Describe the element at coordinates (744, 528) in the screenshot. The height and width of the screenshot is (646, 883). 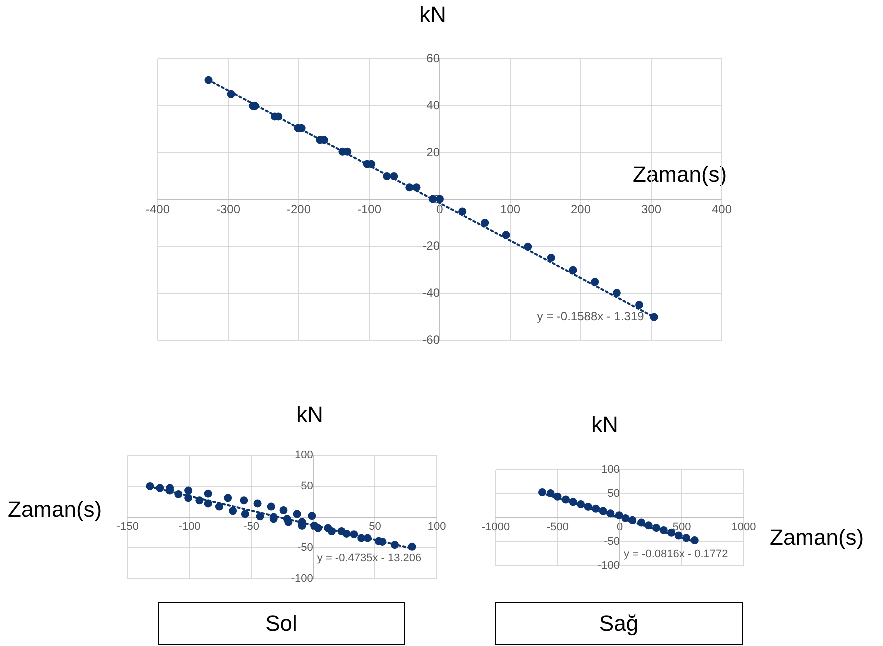
I see `x-tick-label: 1000` at that location.